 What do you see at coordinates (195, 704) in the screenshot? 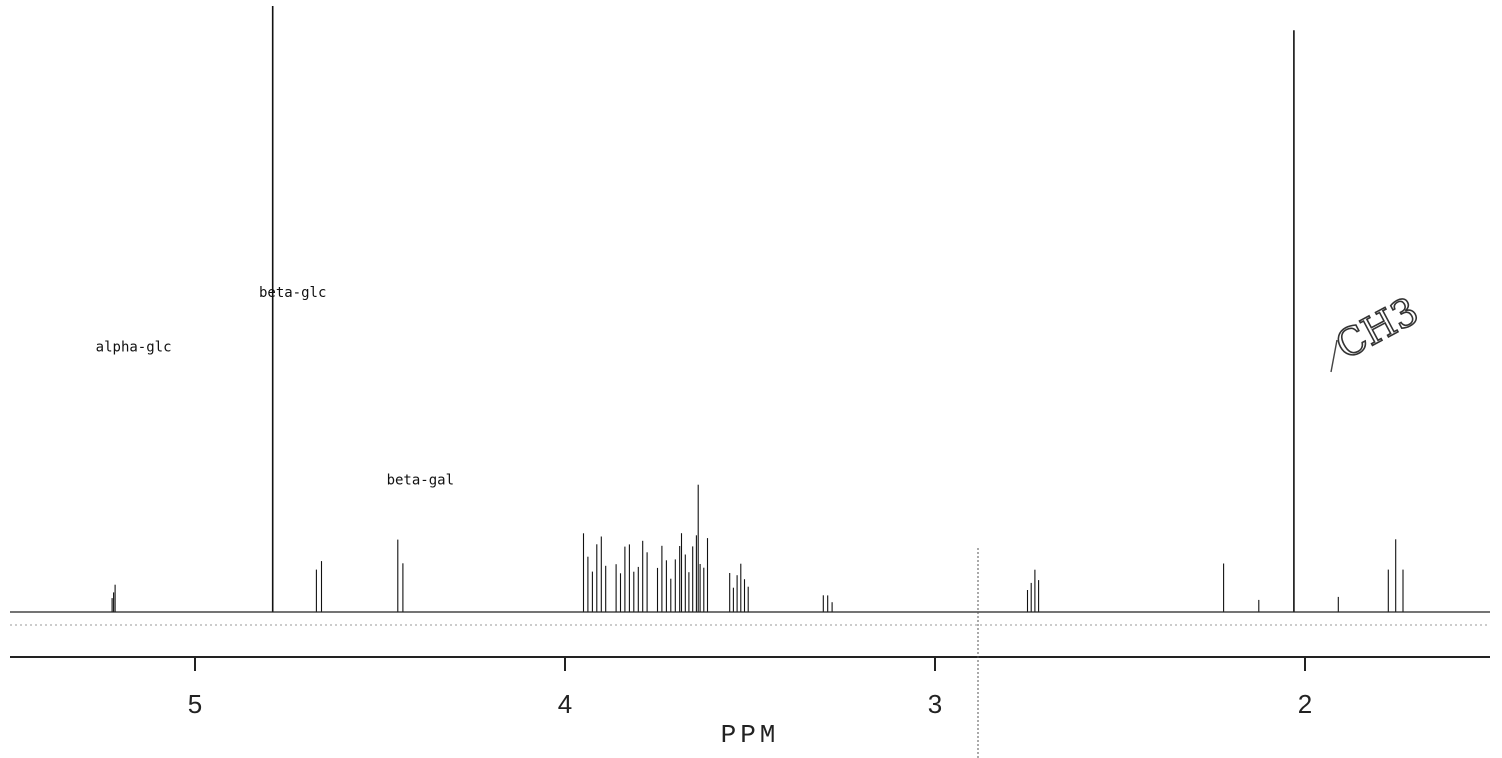
I see `x-tick-label: 5` at bounding box center [195, 704].